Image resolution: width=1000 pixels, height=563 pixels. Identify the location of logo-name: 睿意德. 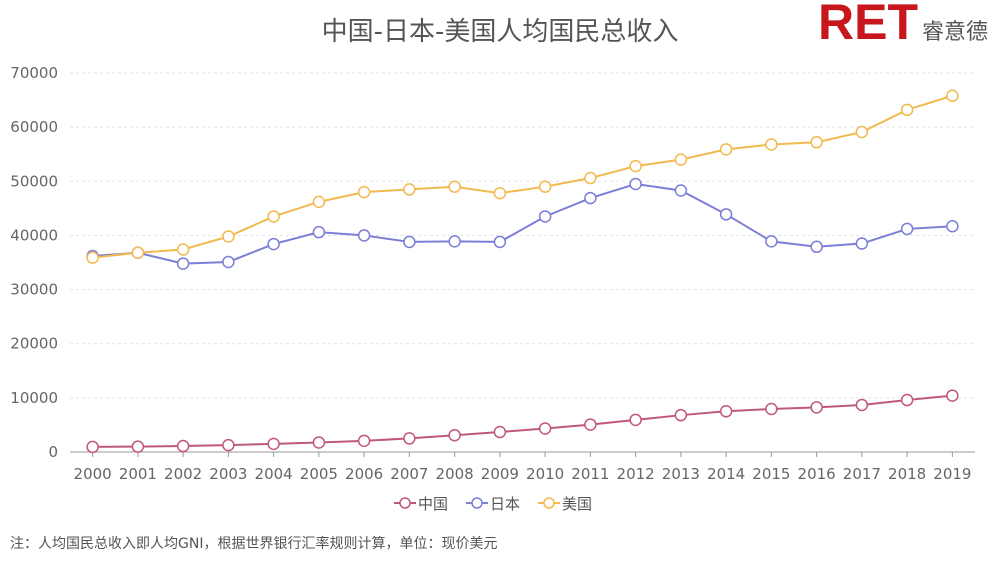
(955, 32).